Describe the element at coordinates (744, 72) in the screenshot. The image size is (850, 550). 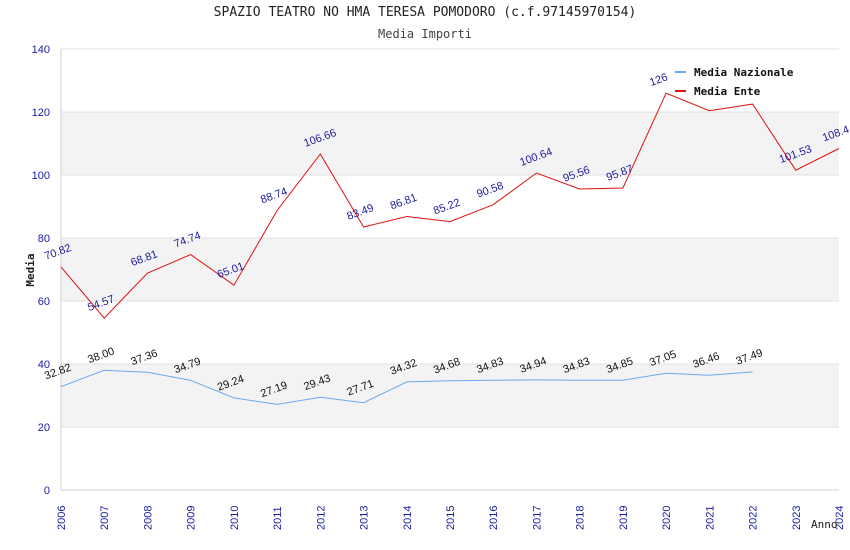
I see `legend-label-1: Media Nazionale` at that location.